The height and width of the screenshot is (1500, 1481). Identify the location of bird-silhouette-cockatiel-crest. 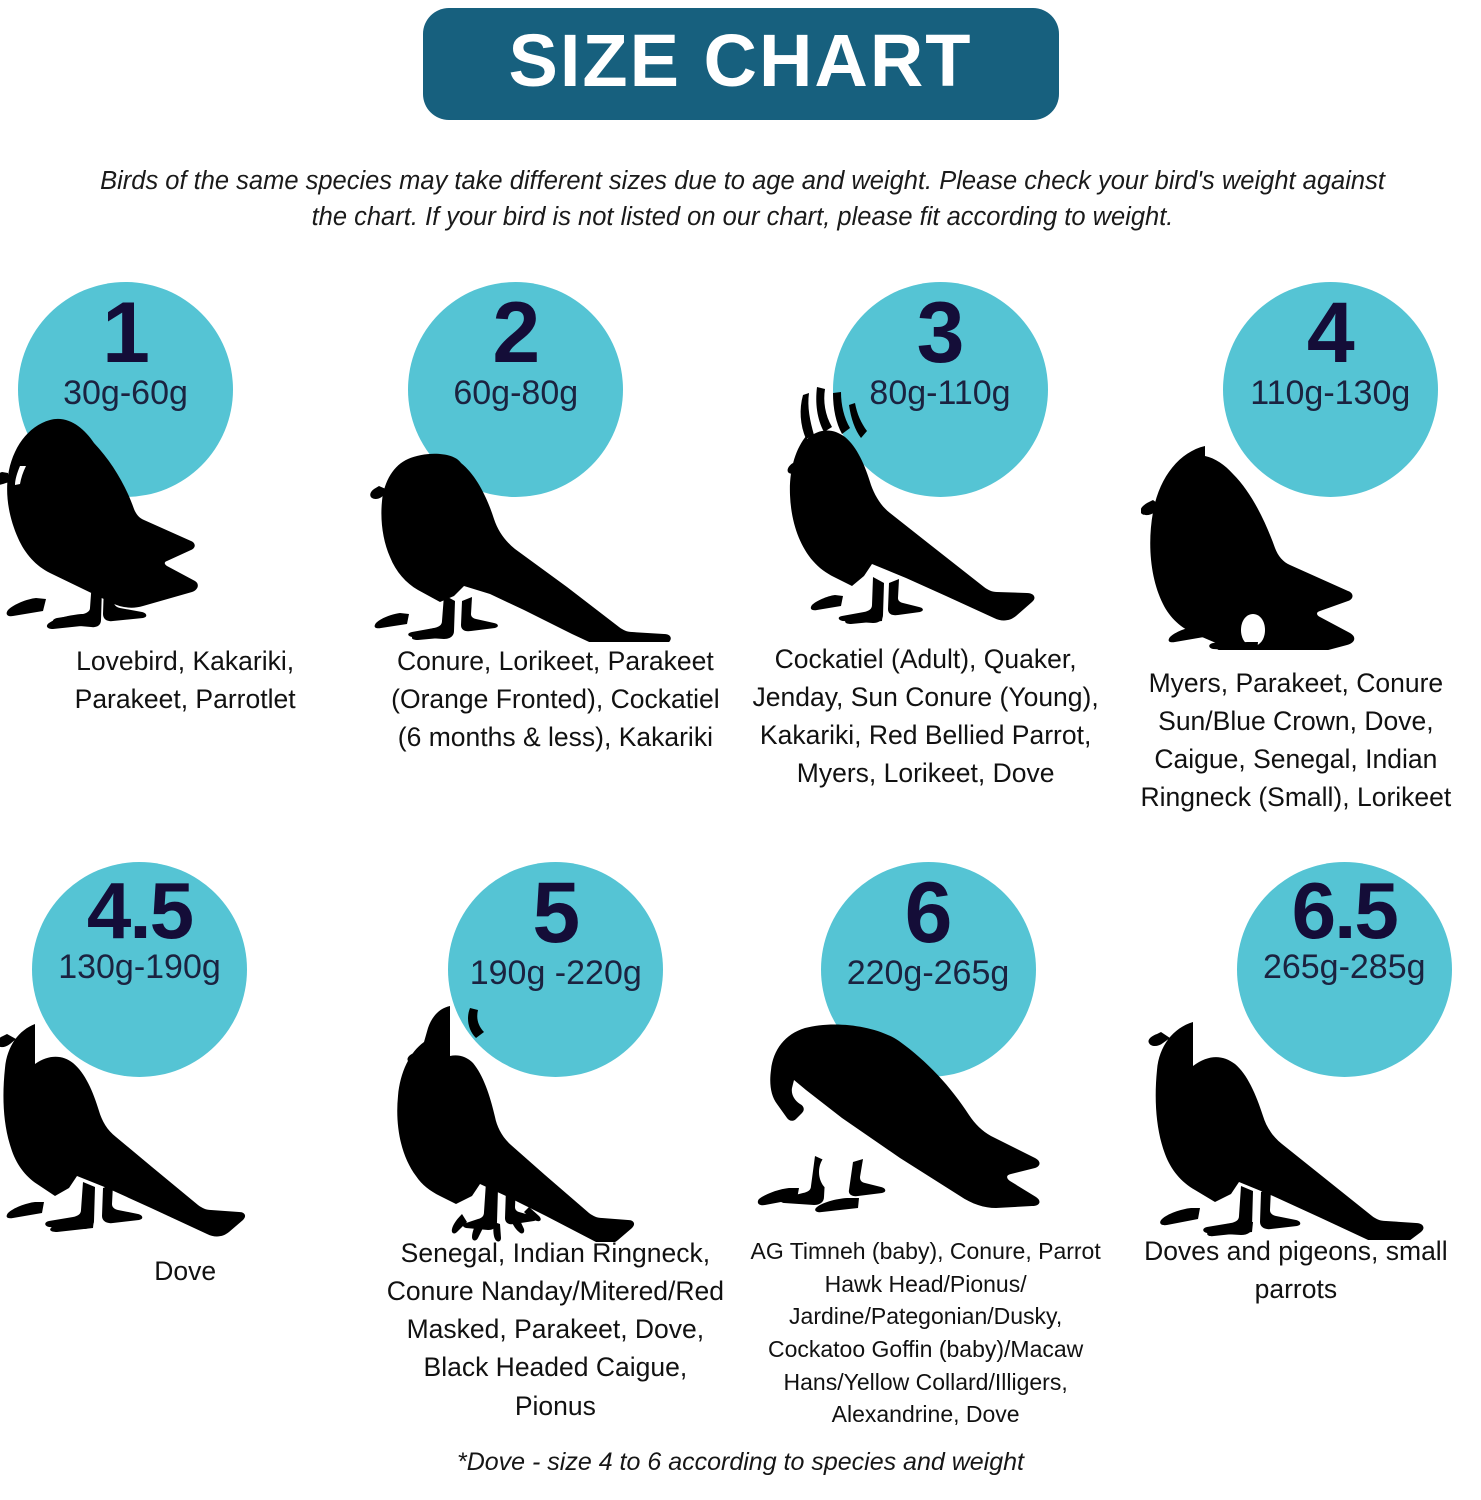
(926, 512).